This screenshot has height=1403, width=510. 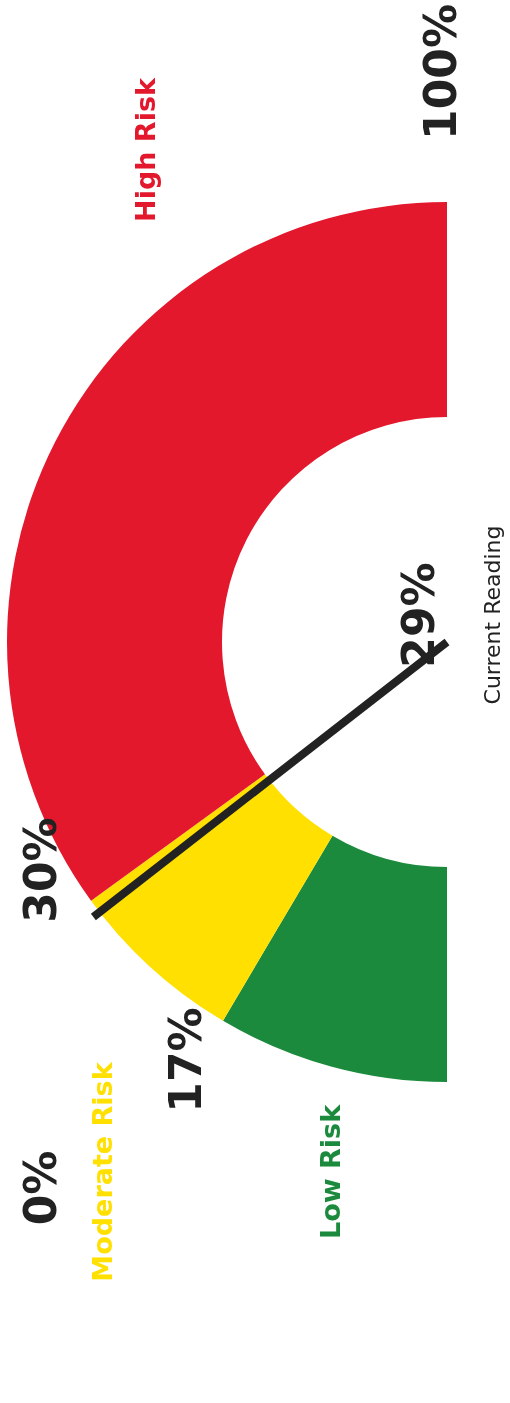 What do you see at coordinates (492, 615) in the screenshot?
I see `text: Current Reading` at bounding box center [492, 615].